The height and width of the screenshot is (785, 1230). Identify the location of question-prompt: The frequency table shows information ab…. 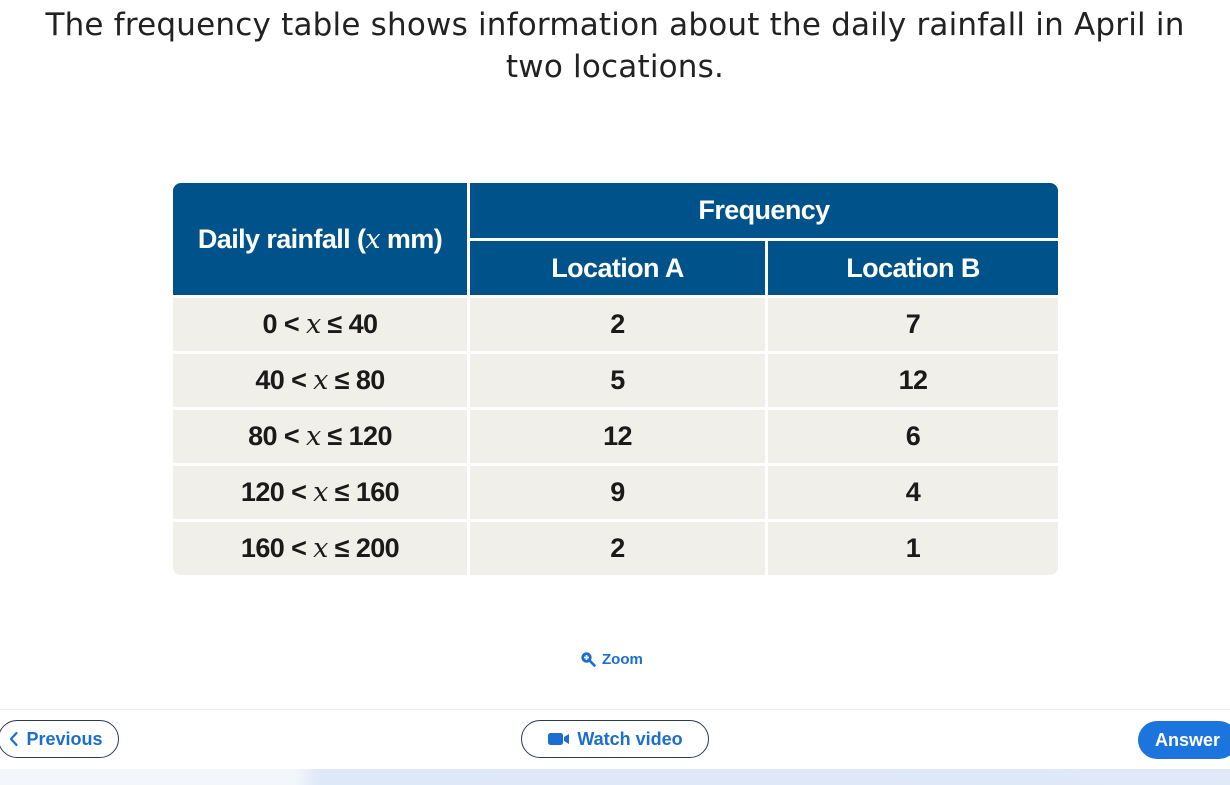
(615, 46).